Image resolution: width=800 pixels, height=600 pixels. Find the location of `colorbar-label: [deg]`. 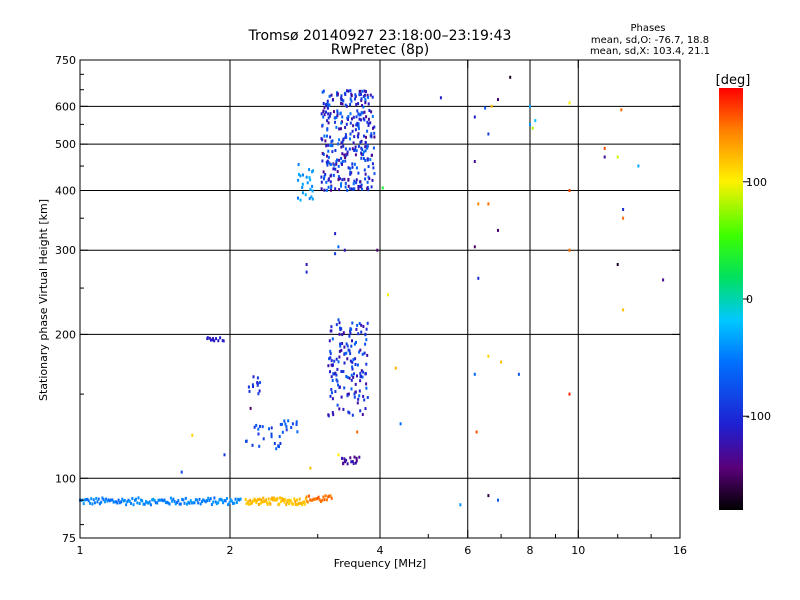

colorbar-label: [deg] is located at coordinates (733, 80).